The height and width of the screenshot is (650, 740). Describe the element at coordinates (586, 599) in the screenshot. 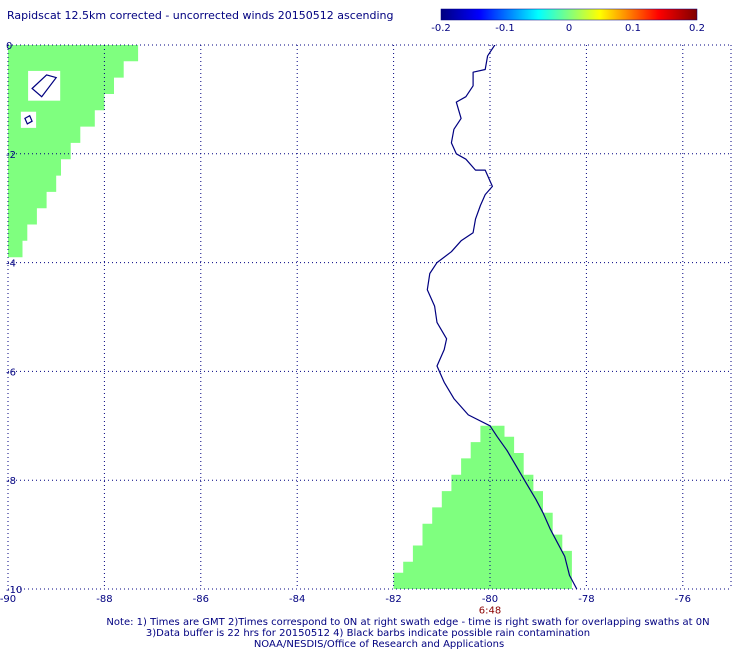

I see `x-tick-label: -78` at that location.